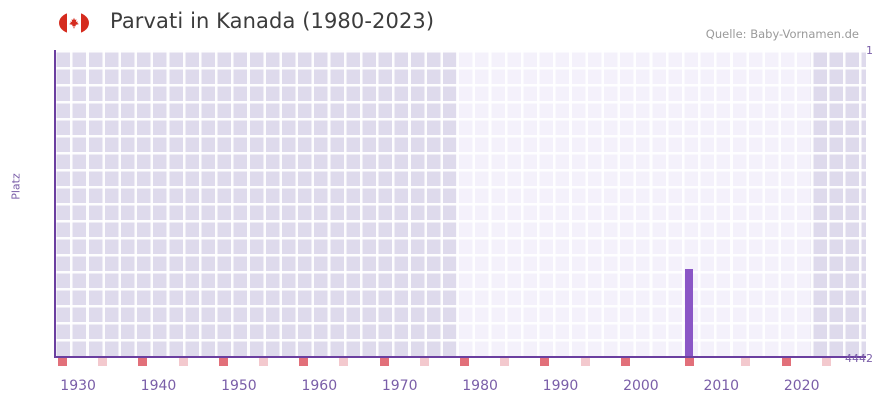 The width and height of the screenshot is (873, 402). I want to click on x-axis-tick-label: 1980, so click(480, 386).